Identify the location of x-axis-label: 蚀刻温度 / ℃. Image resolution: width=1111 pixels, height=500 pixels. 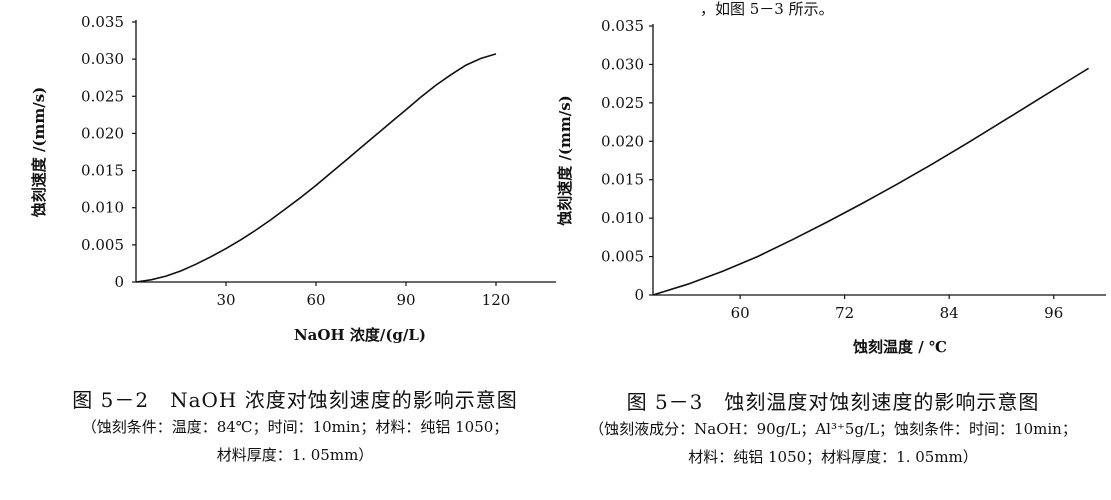
(899, 347).